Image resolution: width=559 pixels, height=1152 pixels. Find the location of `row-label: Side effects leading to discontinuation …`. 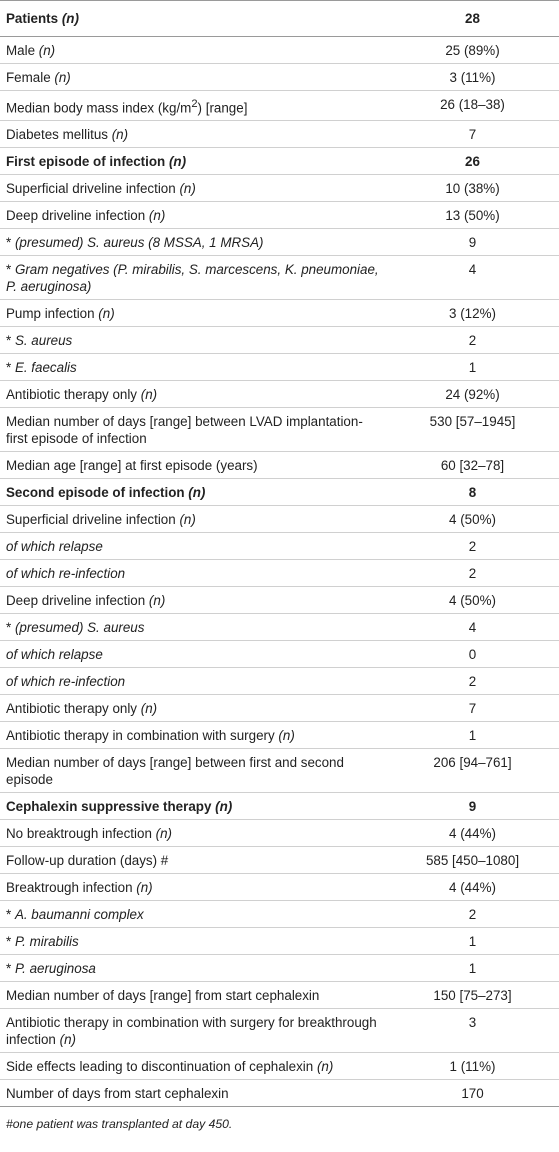

row-label: Side effects leading to discontinuation … is located at coordinates (193, 1066).